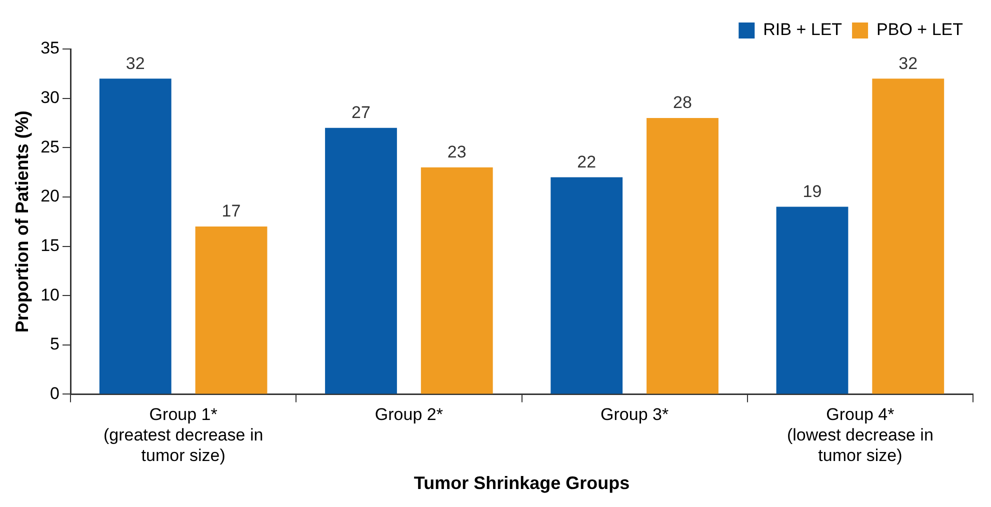 Image resolution: width=991 pixels, height=507 pixels. What do you see at coordinates (50, 294) in the screenshot?
I see `y-tick-label: 10` at bounding box center [50, 294].